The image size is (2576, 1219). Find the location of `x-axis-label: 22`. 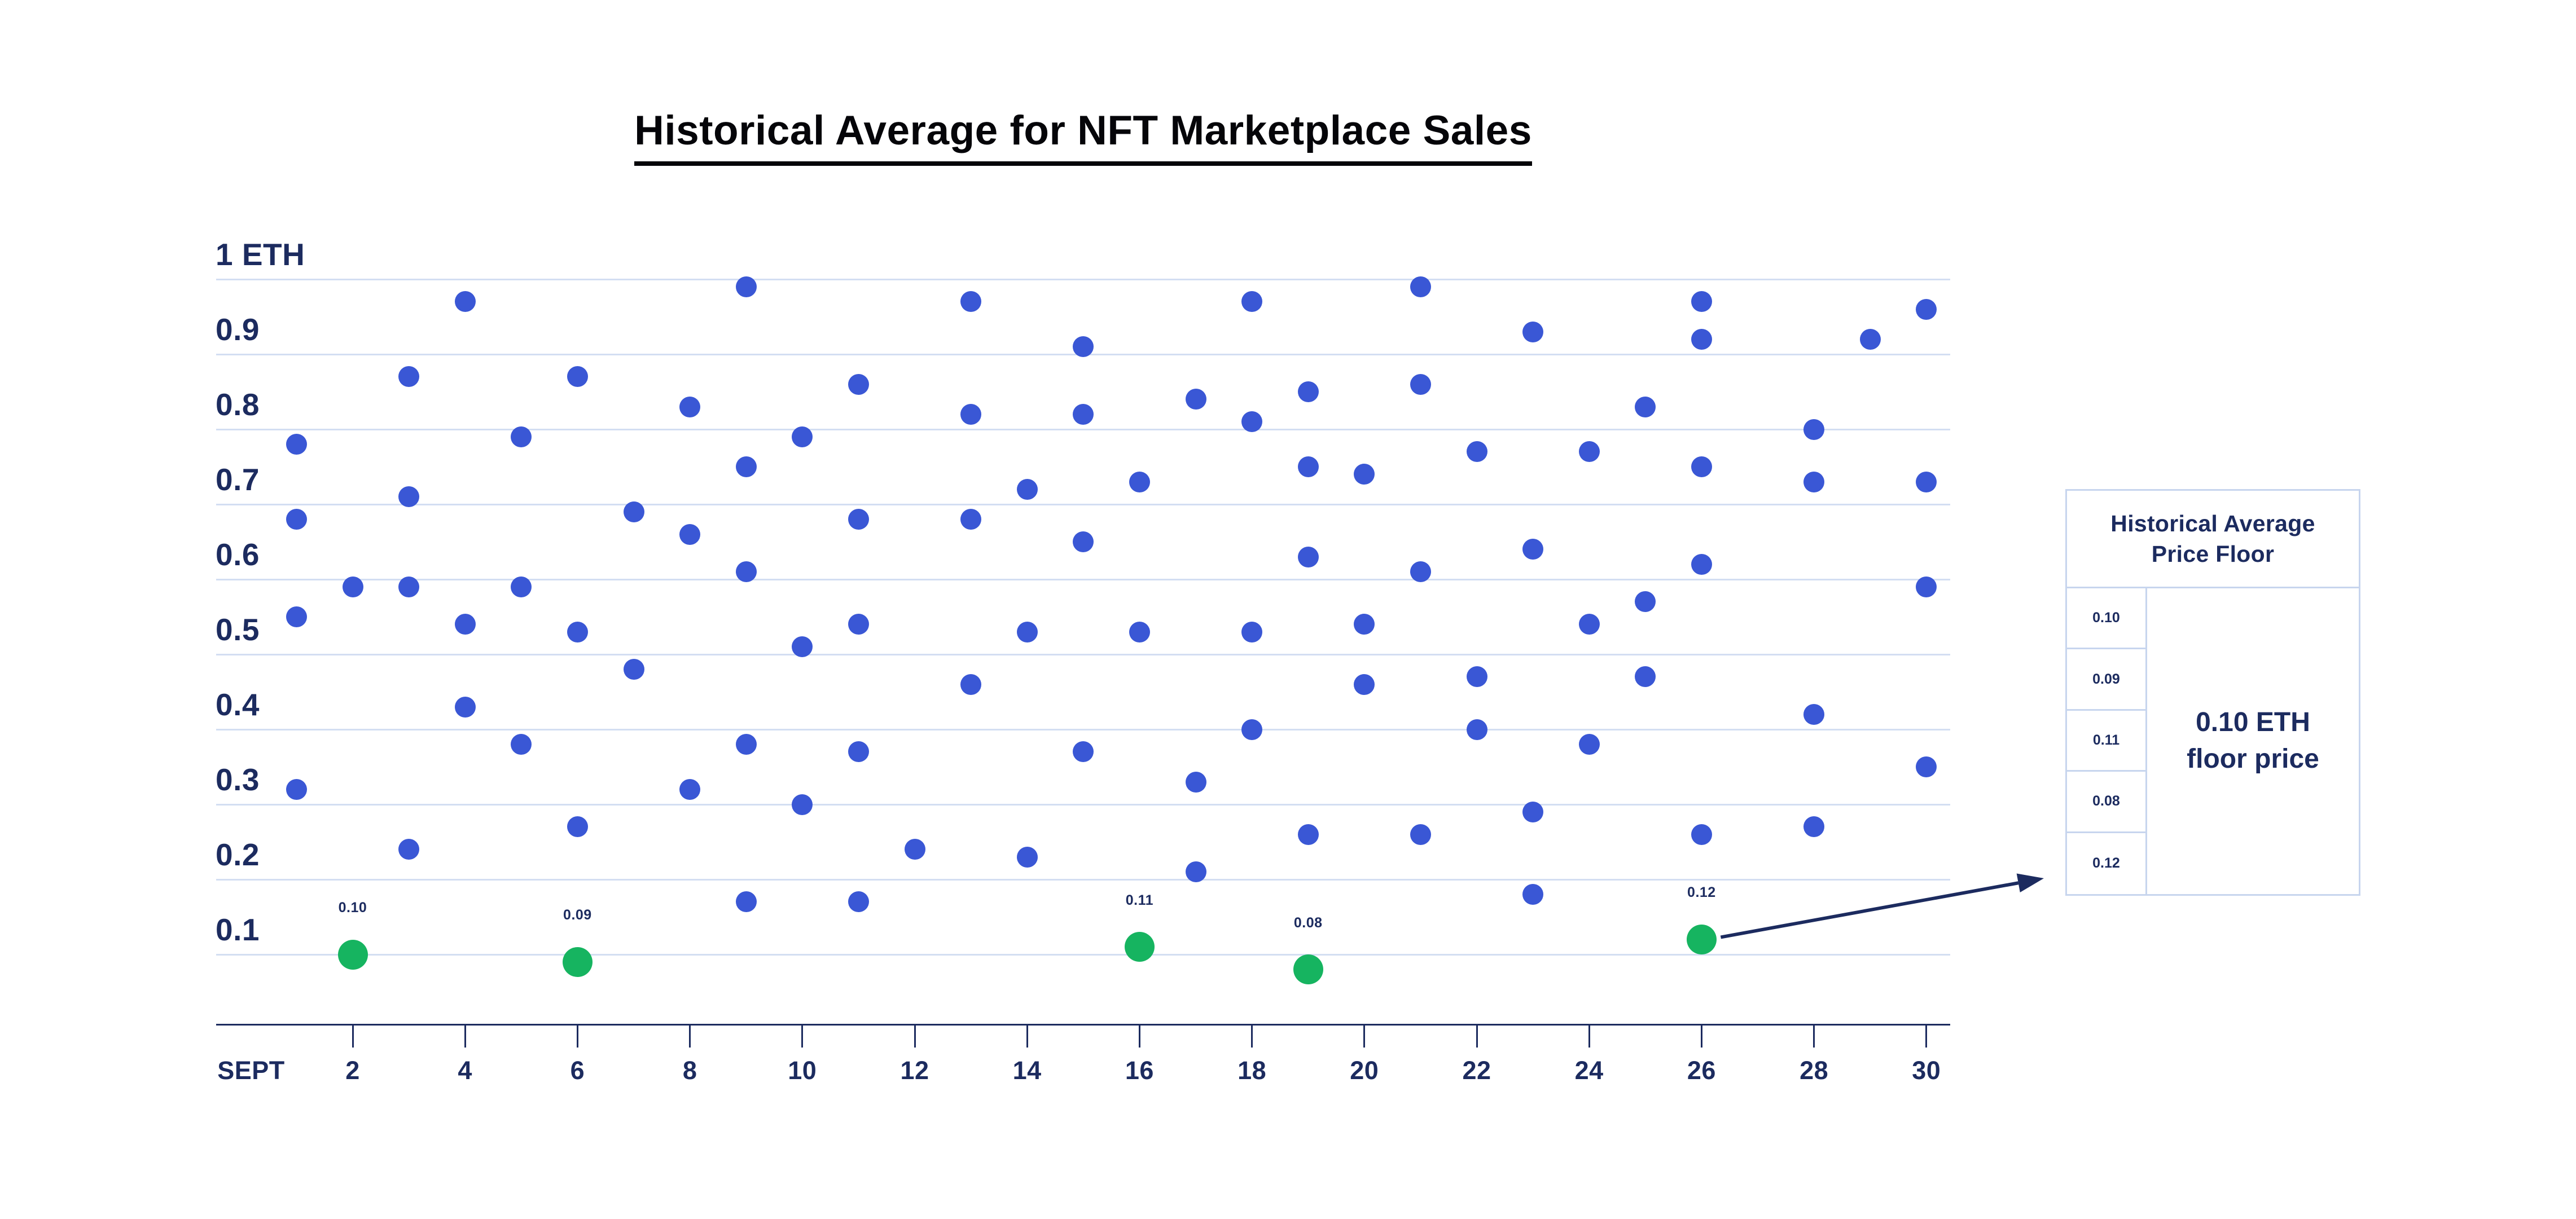

x-axis-label: 22 is located at coordinates (1476, 1070).